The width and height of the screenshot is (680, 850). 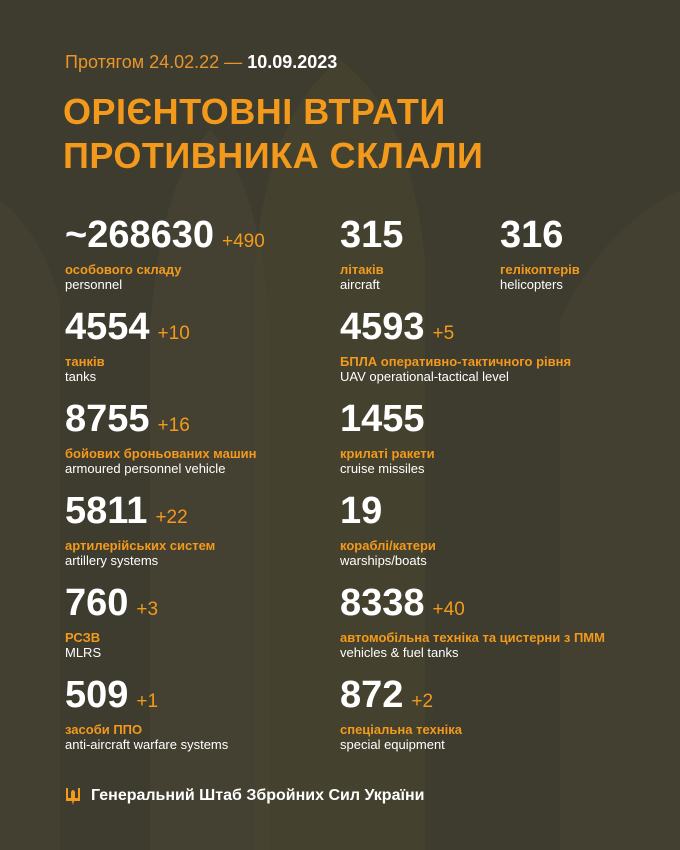 I want to click on stat-value: 4593 +5, so click(x=397, y=327).